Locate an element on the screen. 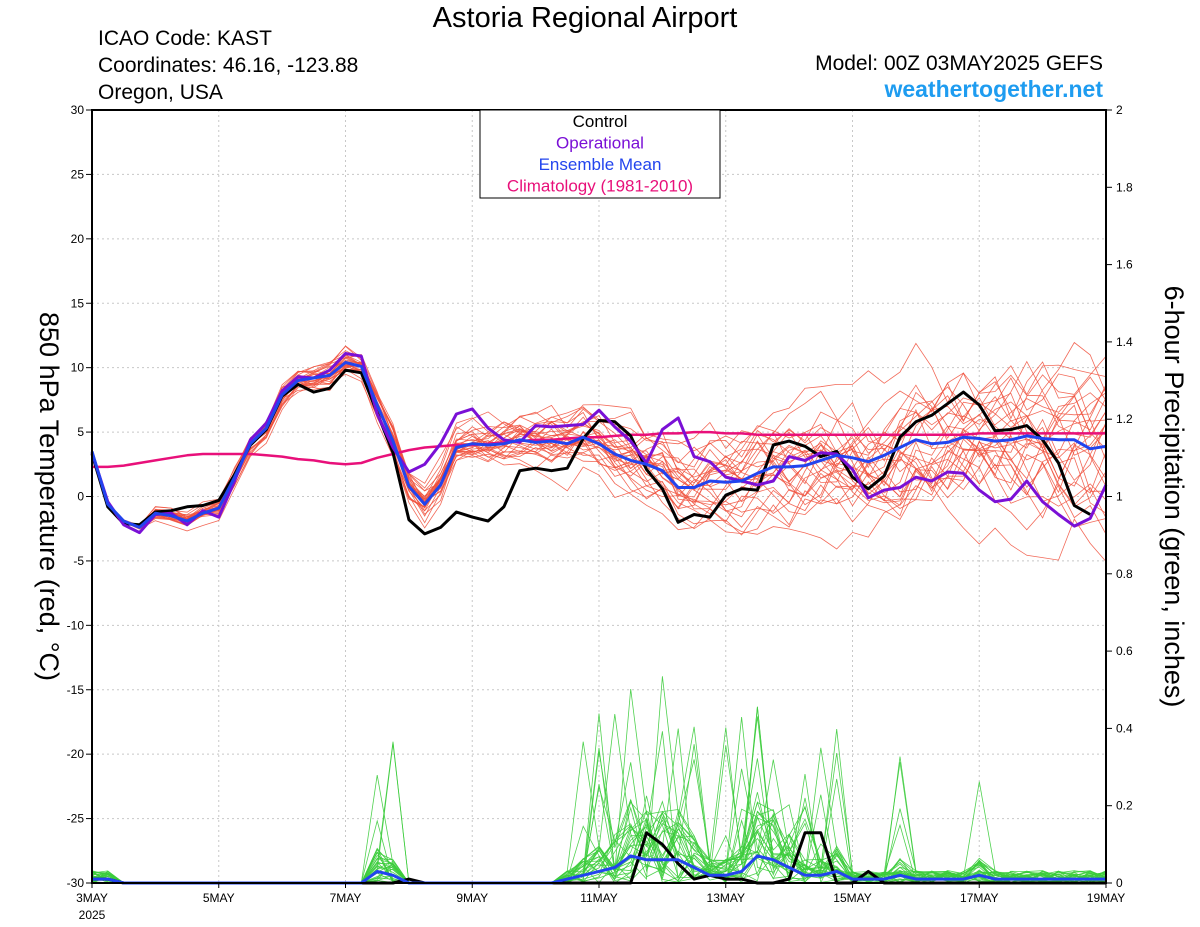  right-tick-label: 0.8 is located at coordinates (1124, 574).